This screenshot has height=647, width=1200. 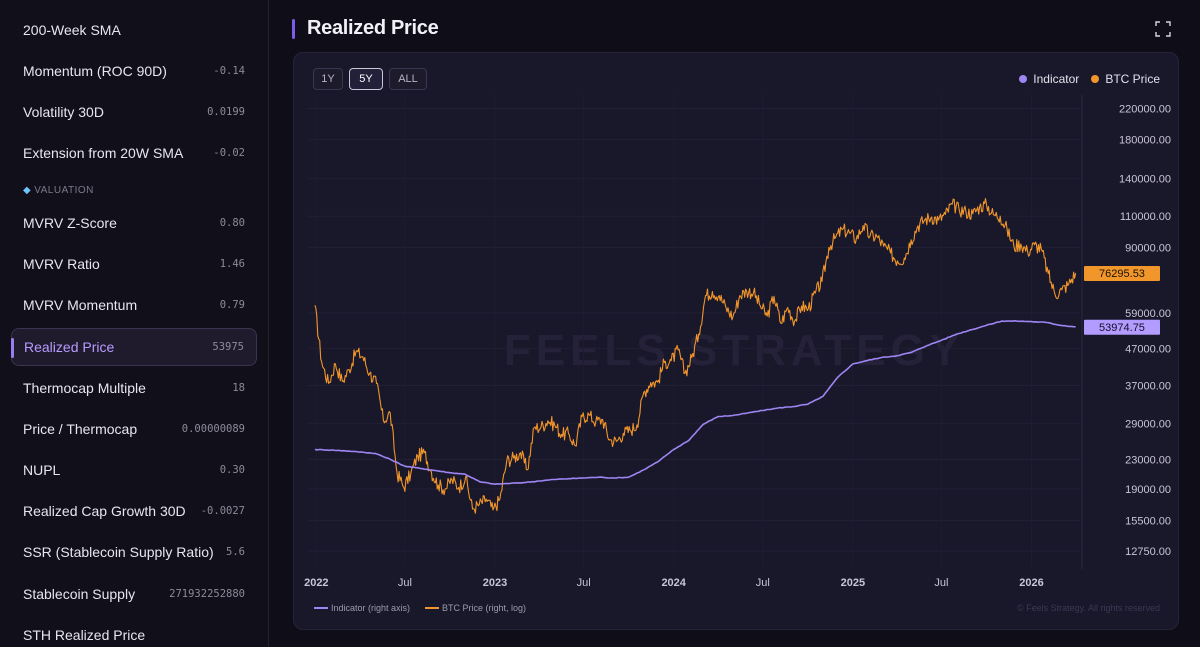 What do you see at coordinates (134, 264) in the screenshot?
I see `sidebar-item-mvrv-ratio: MVRV Ratio 1.46` at bounding box center [134, 264].